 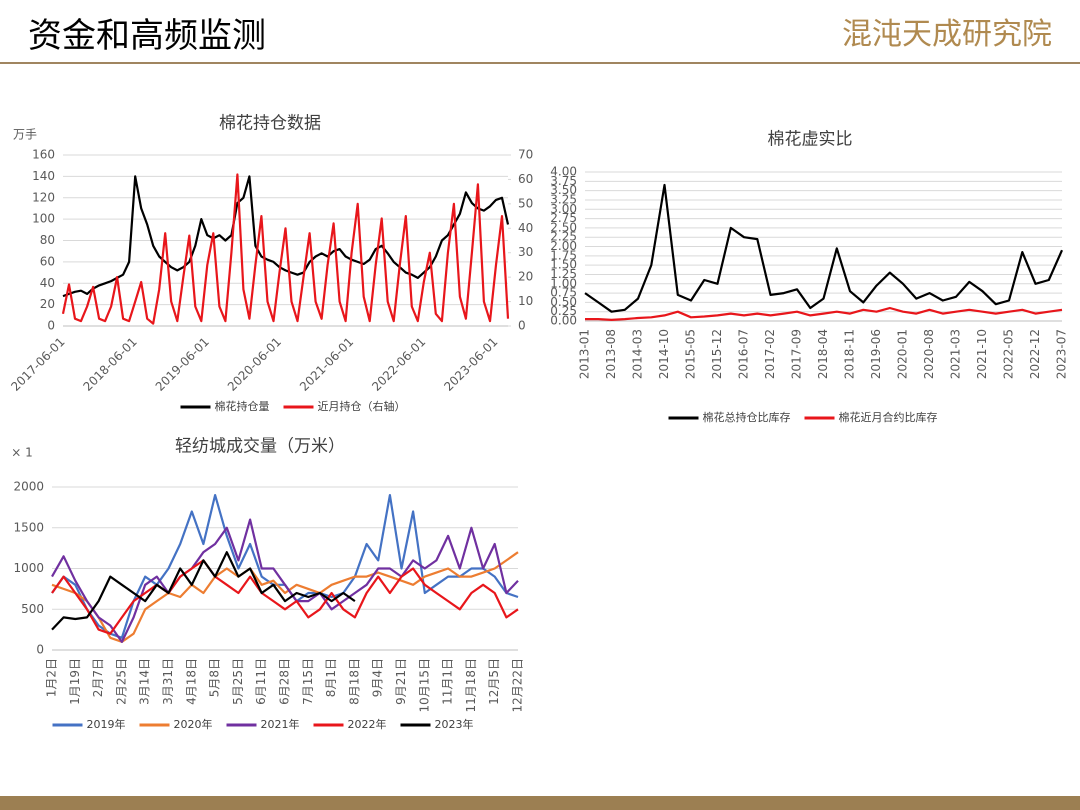 I want to click on x-tick-label: 7月15日, so click(x=308, y=681).